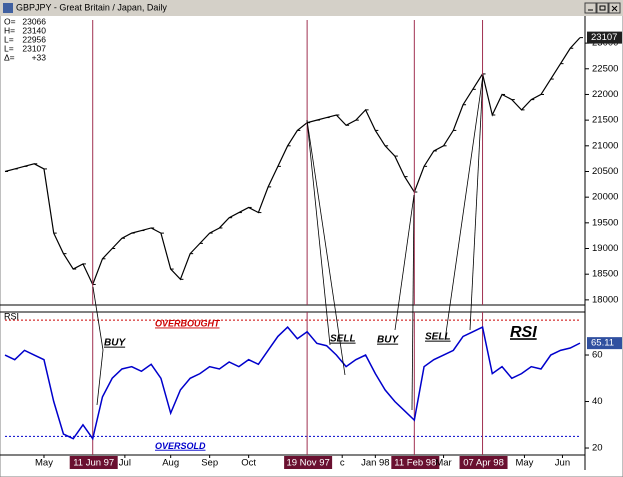 Image resolution: width=623 pixels, height=477 pixels. I want to click on y-tick-label: 20000, so click(605, 197).